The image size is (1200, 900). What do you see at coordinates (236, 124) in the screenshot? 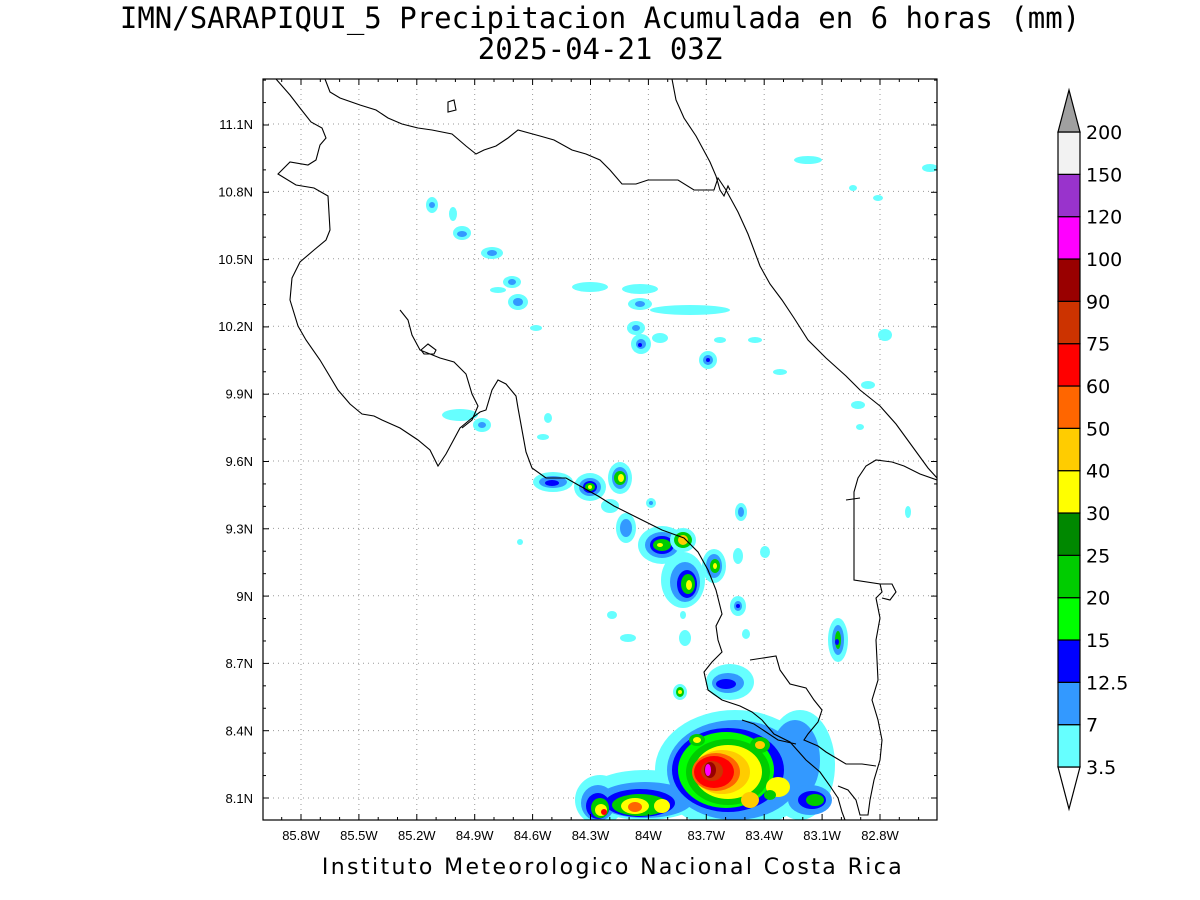
I see `lat-tick-label: 11.1N` at bounding box center [236, 124].